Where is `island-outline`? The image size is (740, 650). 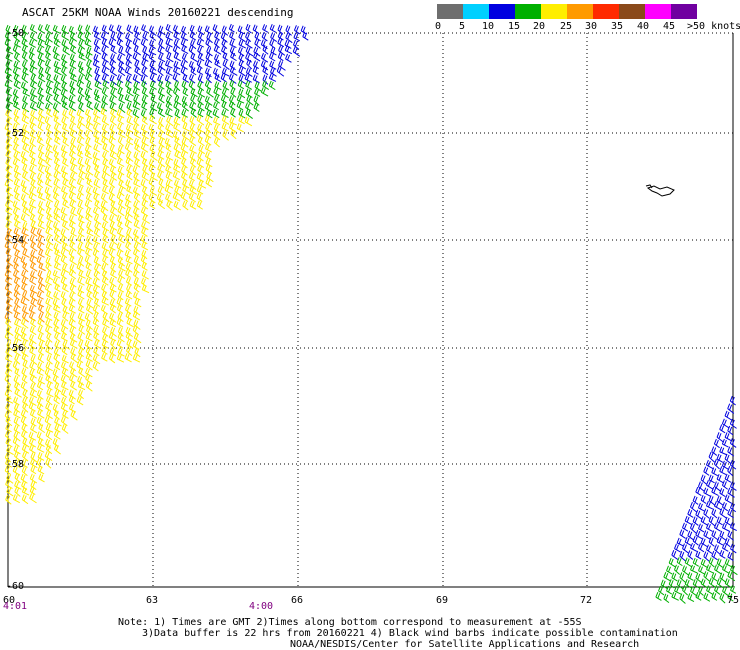
island-outline is located at coordinates (660, 190).